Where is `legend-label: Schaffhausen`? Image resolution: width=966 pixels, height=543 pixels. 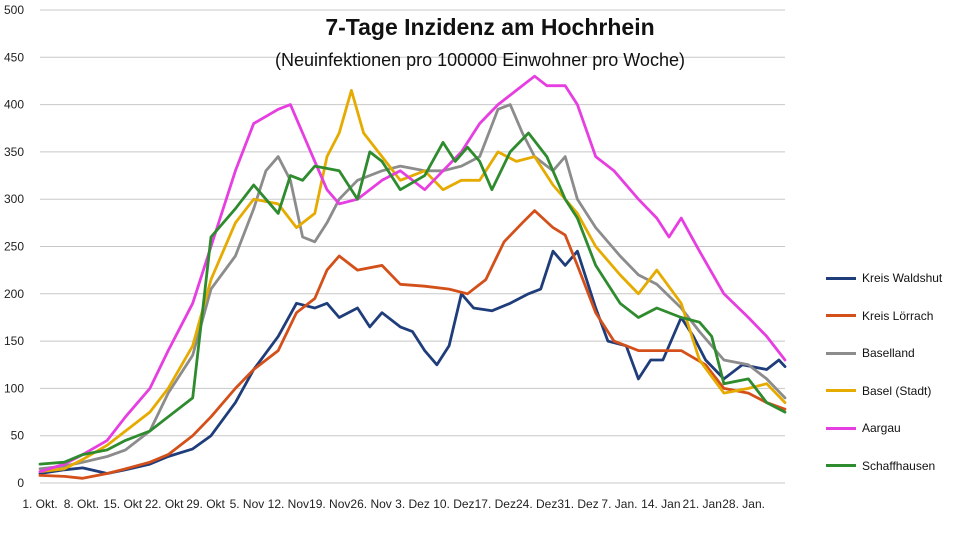
legend-label: Schaffhausen is located at coordinates (899, 465).